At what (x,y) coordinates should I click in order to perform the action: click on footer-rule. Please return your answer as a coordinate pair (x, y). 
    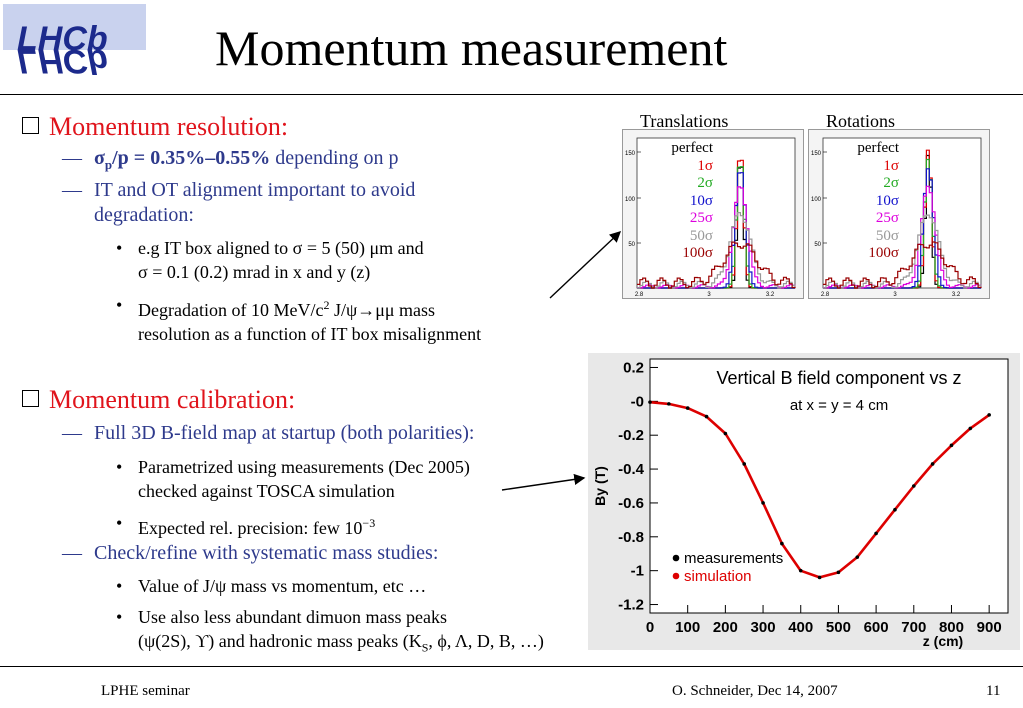
    Looking at the image, I should click on (511, 666).